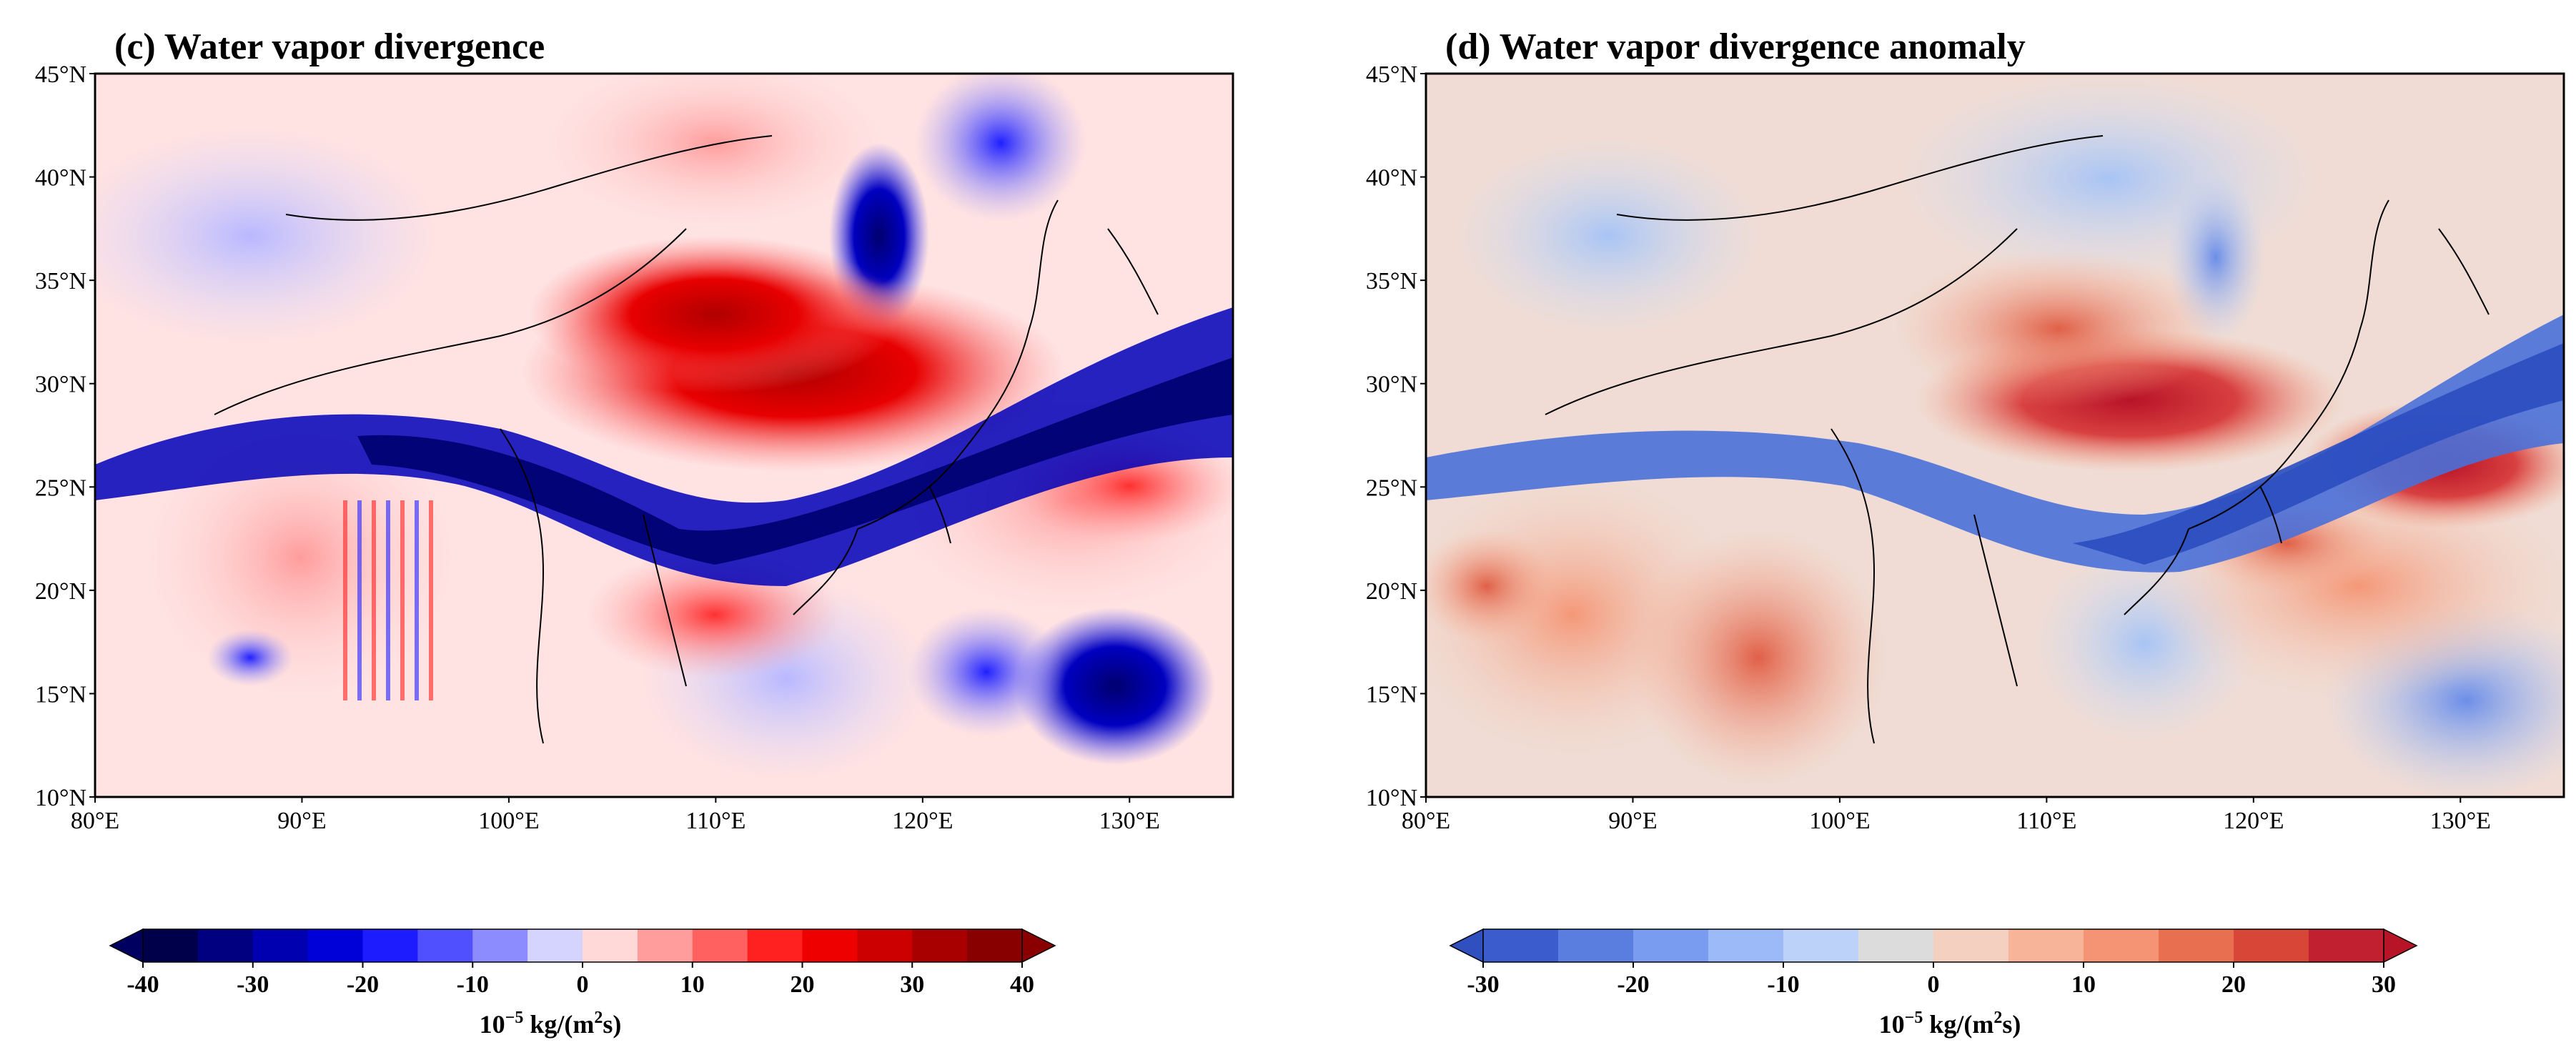 This screenshot has width=2576, height=1060. What do you see at coordinates (143, 985) in the screenshot?
I see `colorbar-tick-label: -40` at bounding box center [143, 985].